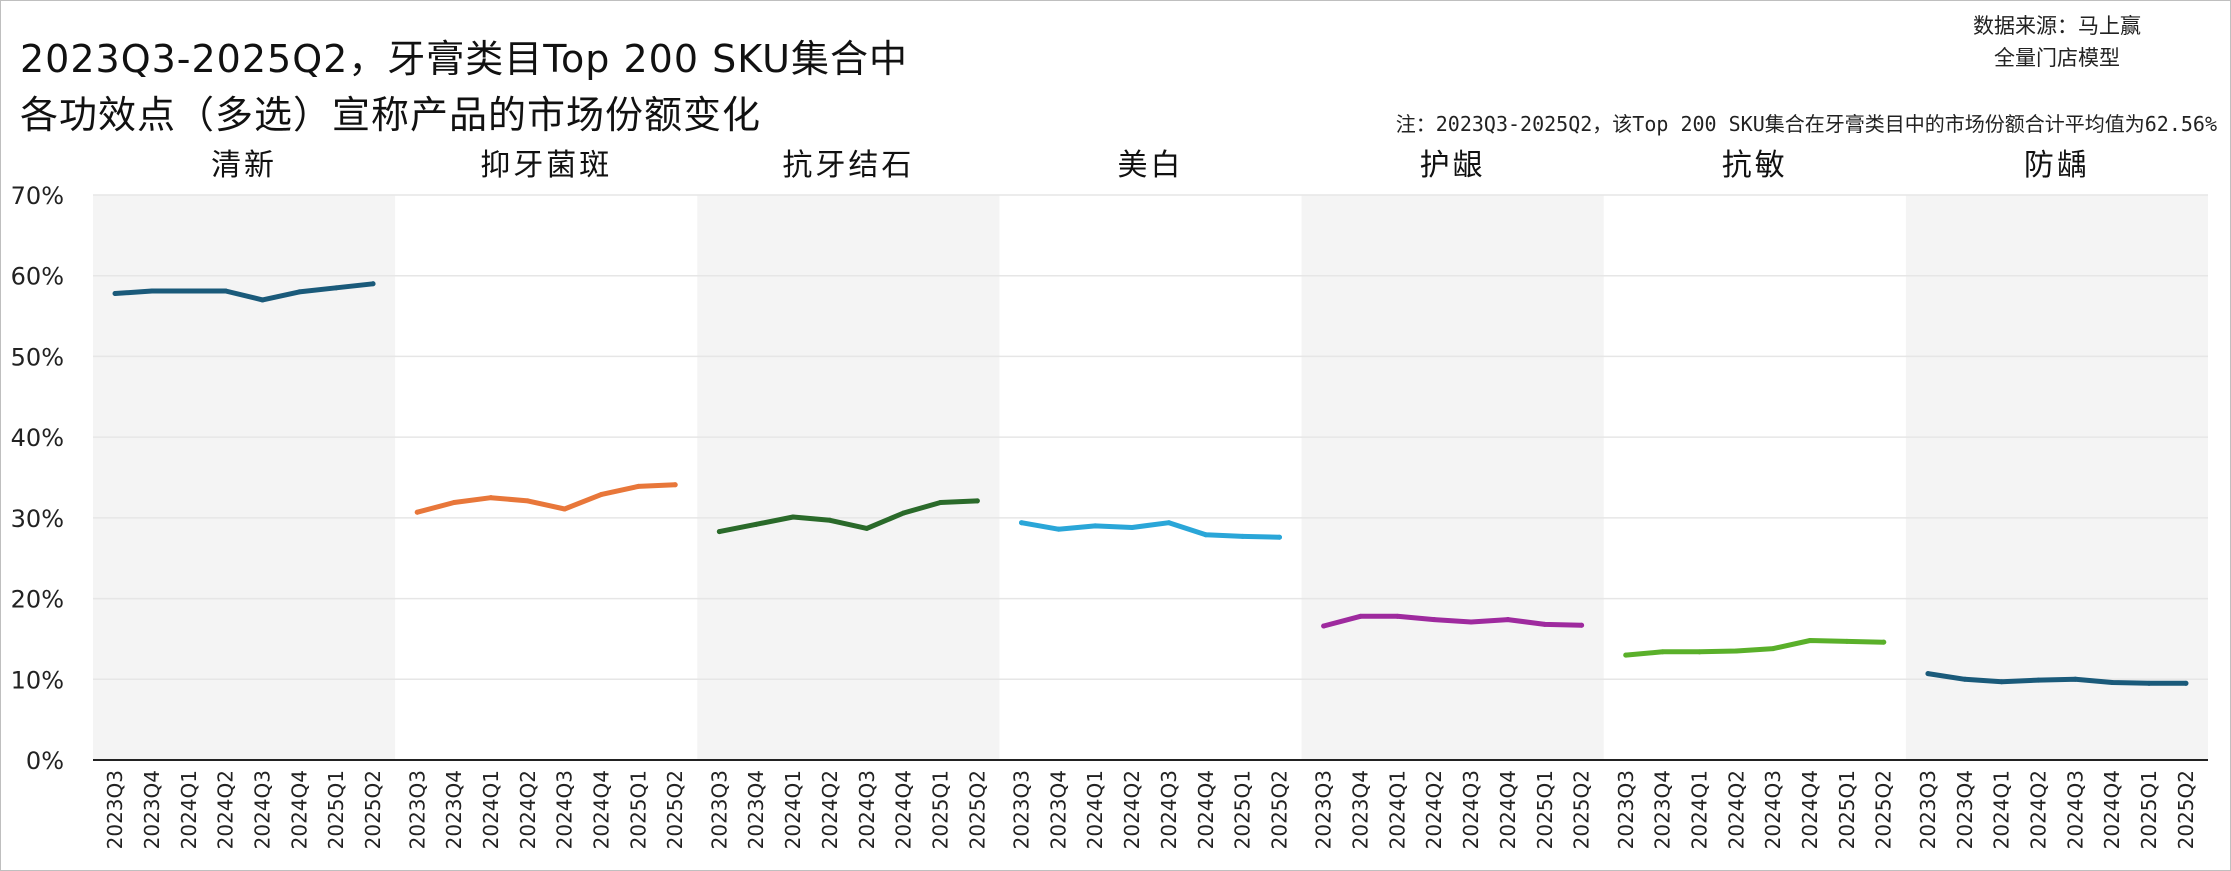 This screenshot has height=871, width=2231. What do you see at coordinates (546, 165) in the screenshot?
I see `panel-title: 抑牙菌斑` at bounding box center [546, 165].